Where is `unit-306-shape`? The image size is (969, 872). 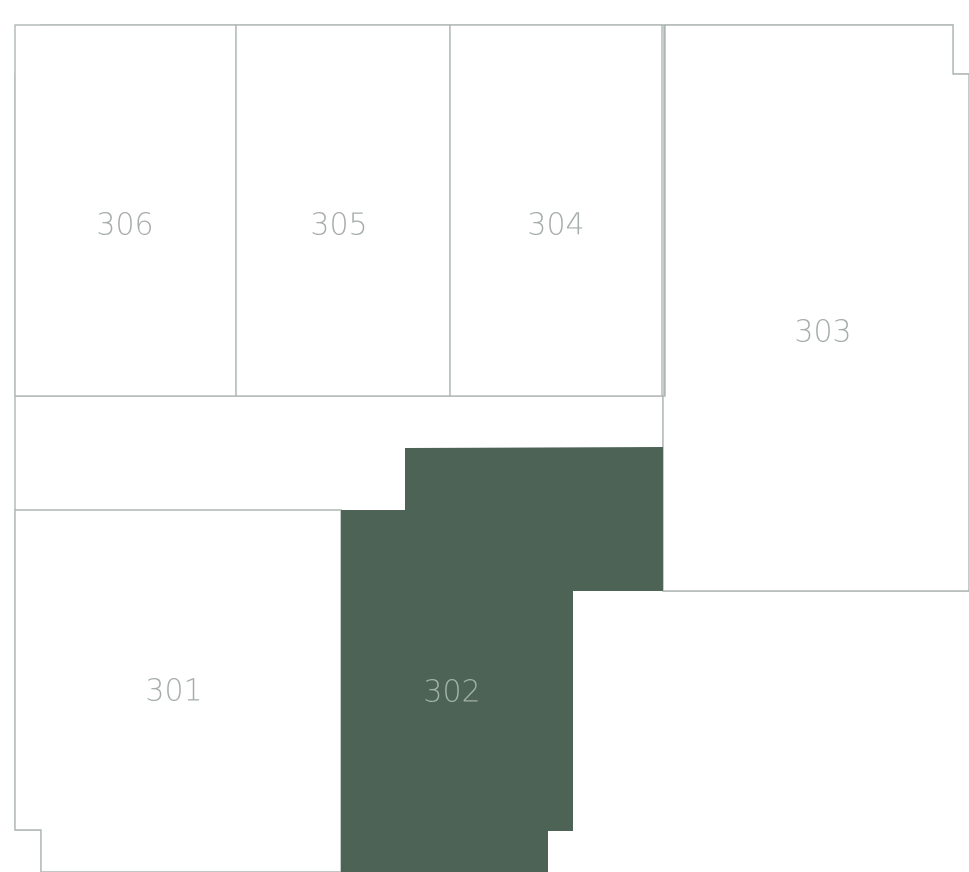 unit-306-shape is located at coordinates (125, 210).